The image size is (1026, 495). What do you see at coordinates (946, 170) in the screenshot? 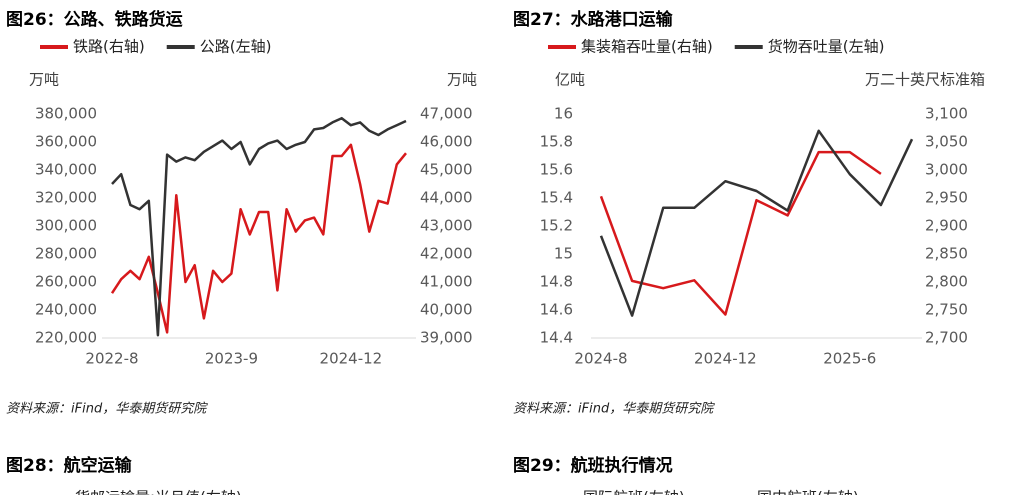
I see `y2-tick-label: 3,000` at bounding box center [946, 170].